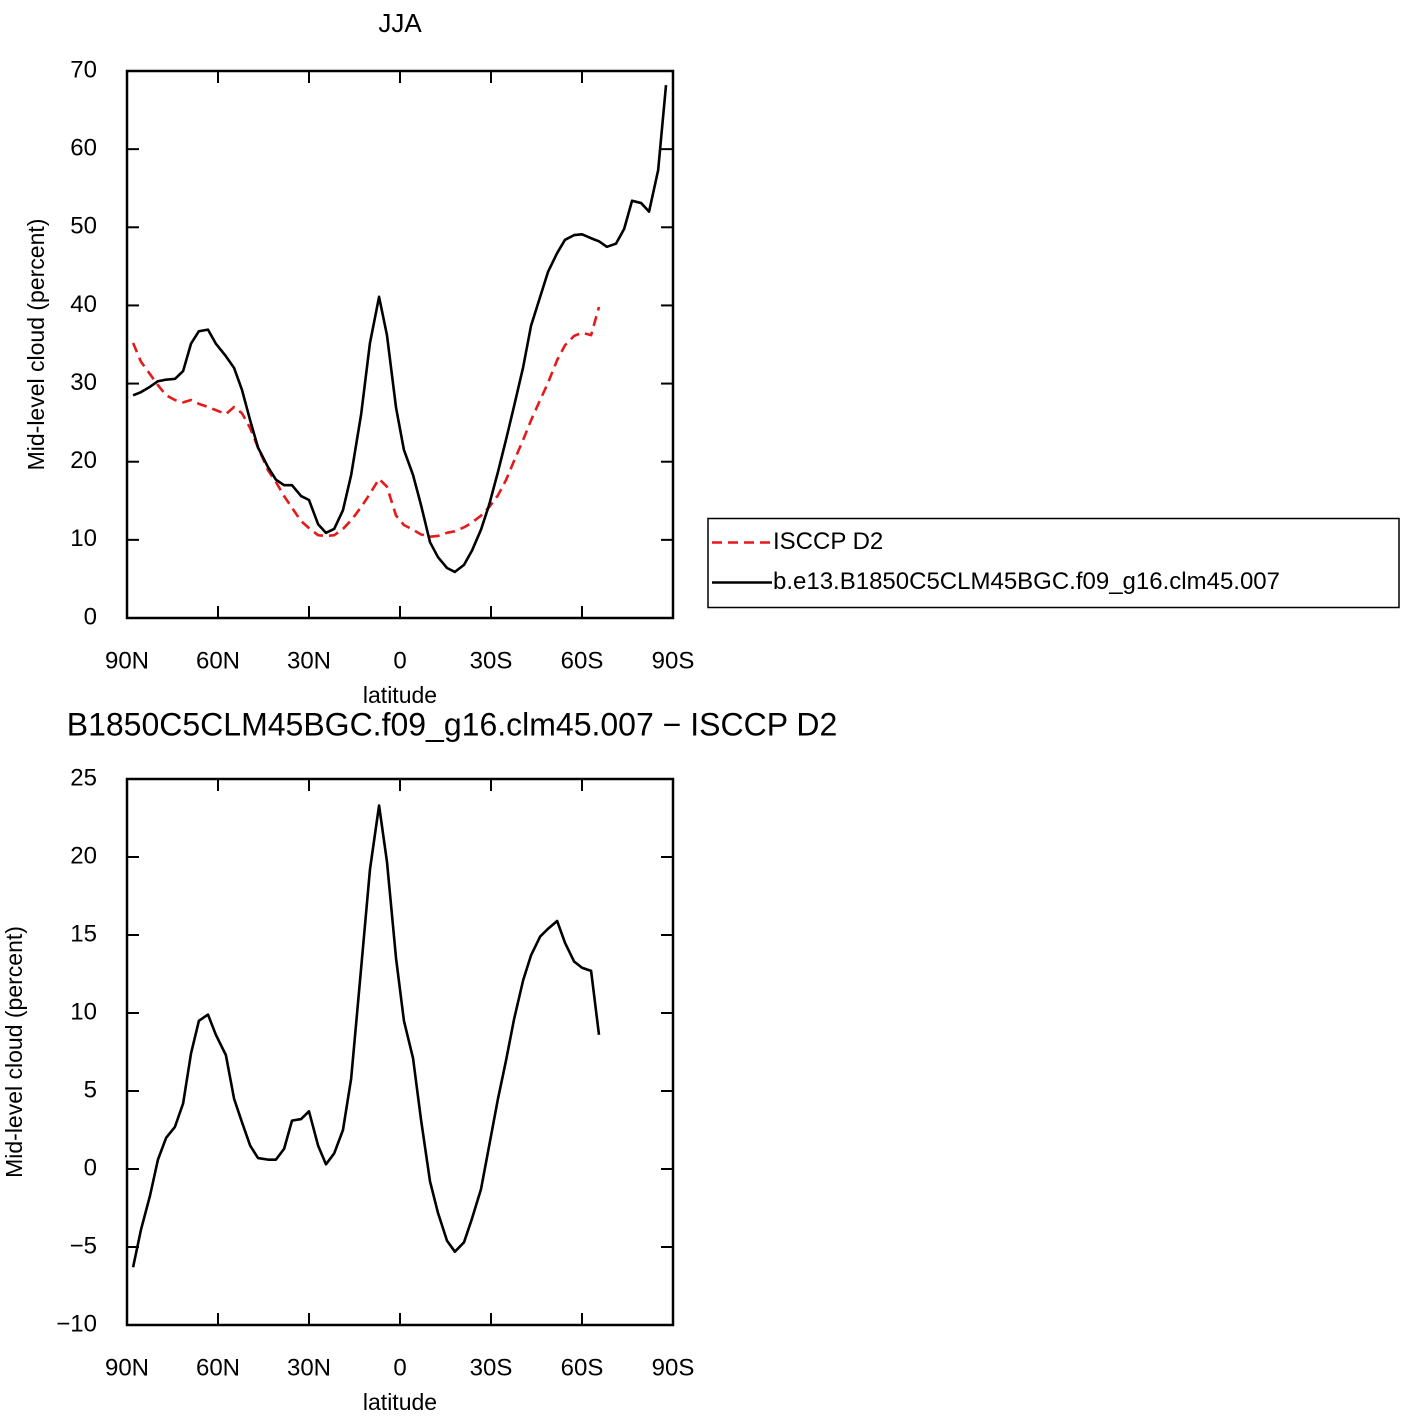  What do you see at coordinates (83, 147) in the screenshot?
I see `y-tick-label: 60` at bounding box center [83, 147].